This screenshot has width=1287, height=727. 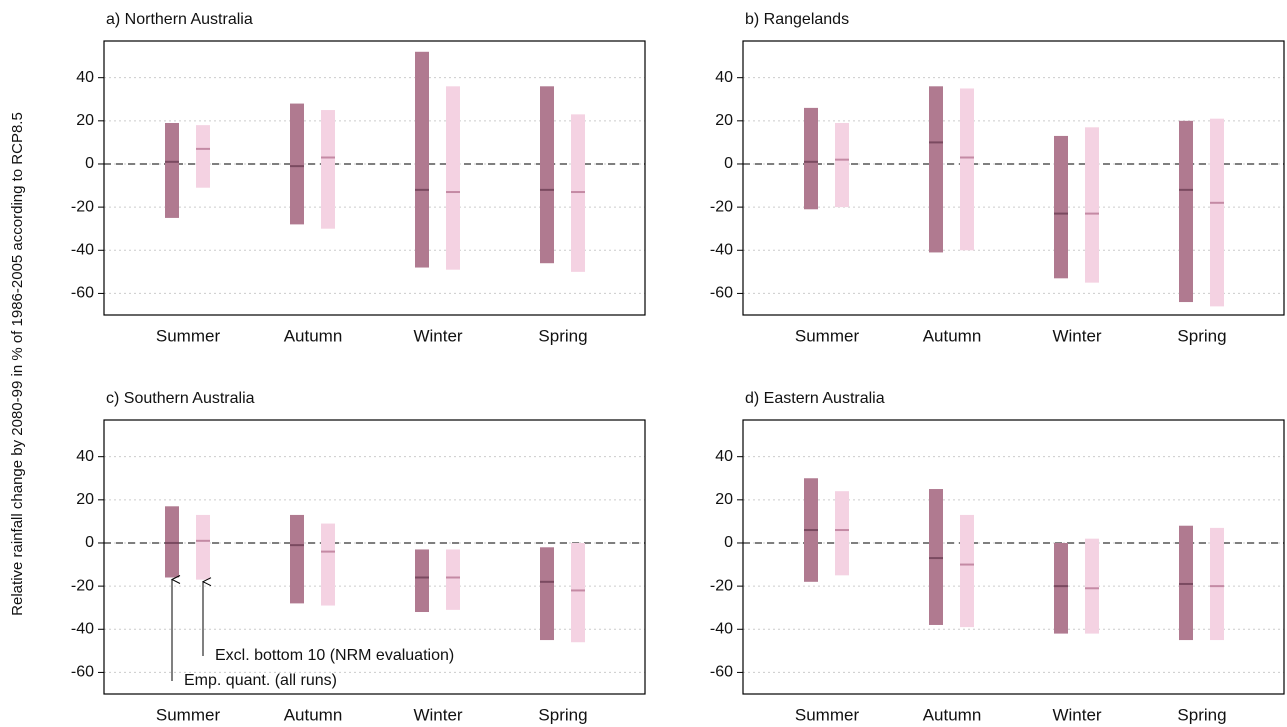 I want to click on panel-title: b) Rangelands, so click(x=797, y=19).